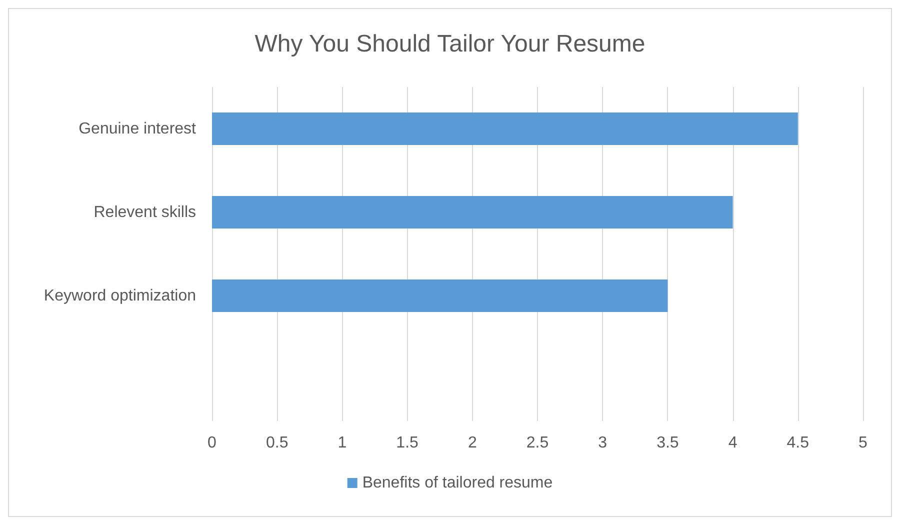  Describe the element at coordinates (145, 212) in the screenshot. I see `y-tick-label: Relevent skills` at that location.